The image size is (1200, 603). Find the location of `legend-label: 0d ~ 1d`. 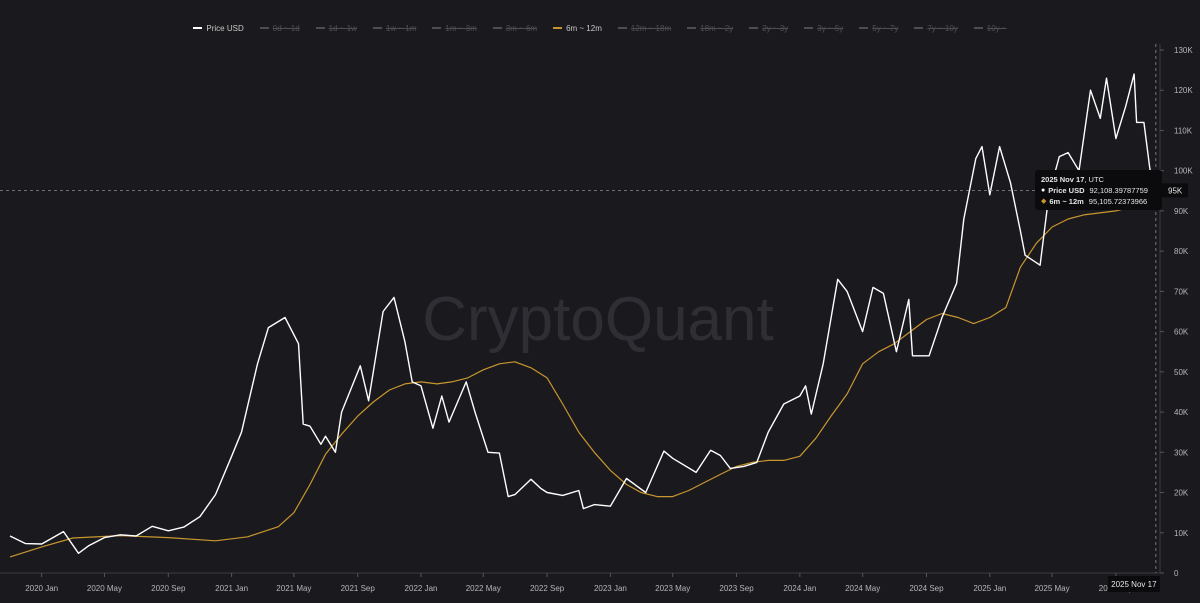

legend-label: 0d ~ 1d is located at coordinates (286, 28).